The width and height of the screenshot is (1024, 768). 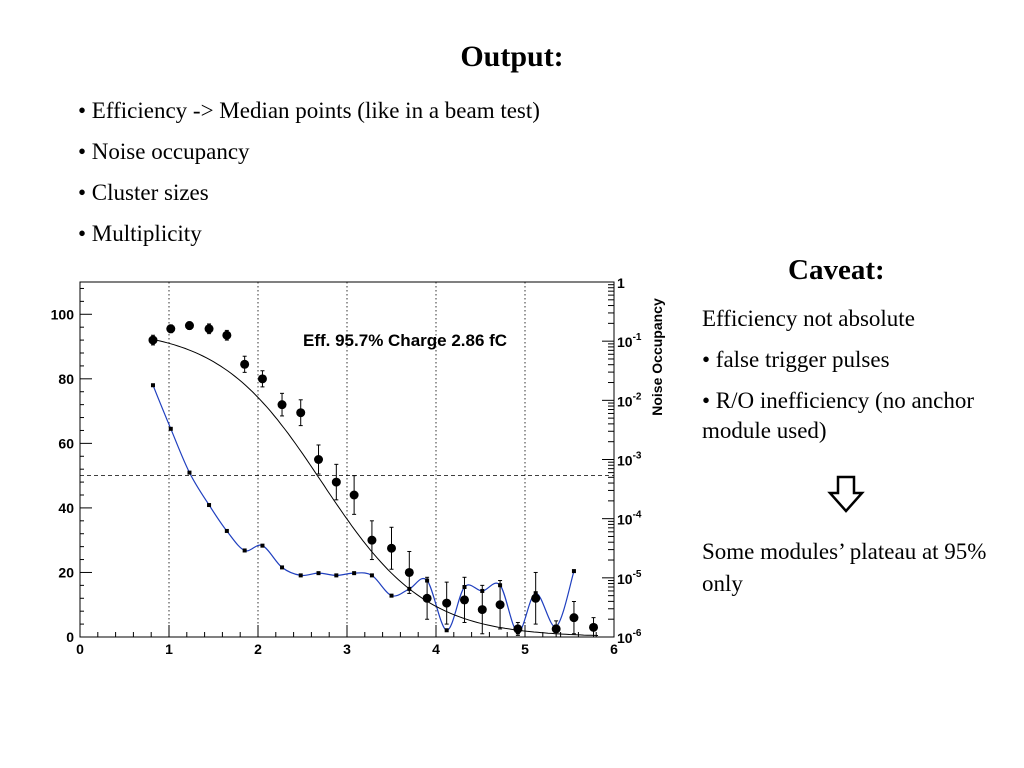 I want to click on x-tick-label: 3, so click(x=347, y=649).